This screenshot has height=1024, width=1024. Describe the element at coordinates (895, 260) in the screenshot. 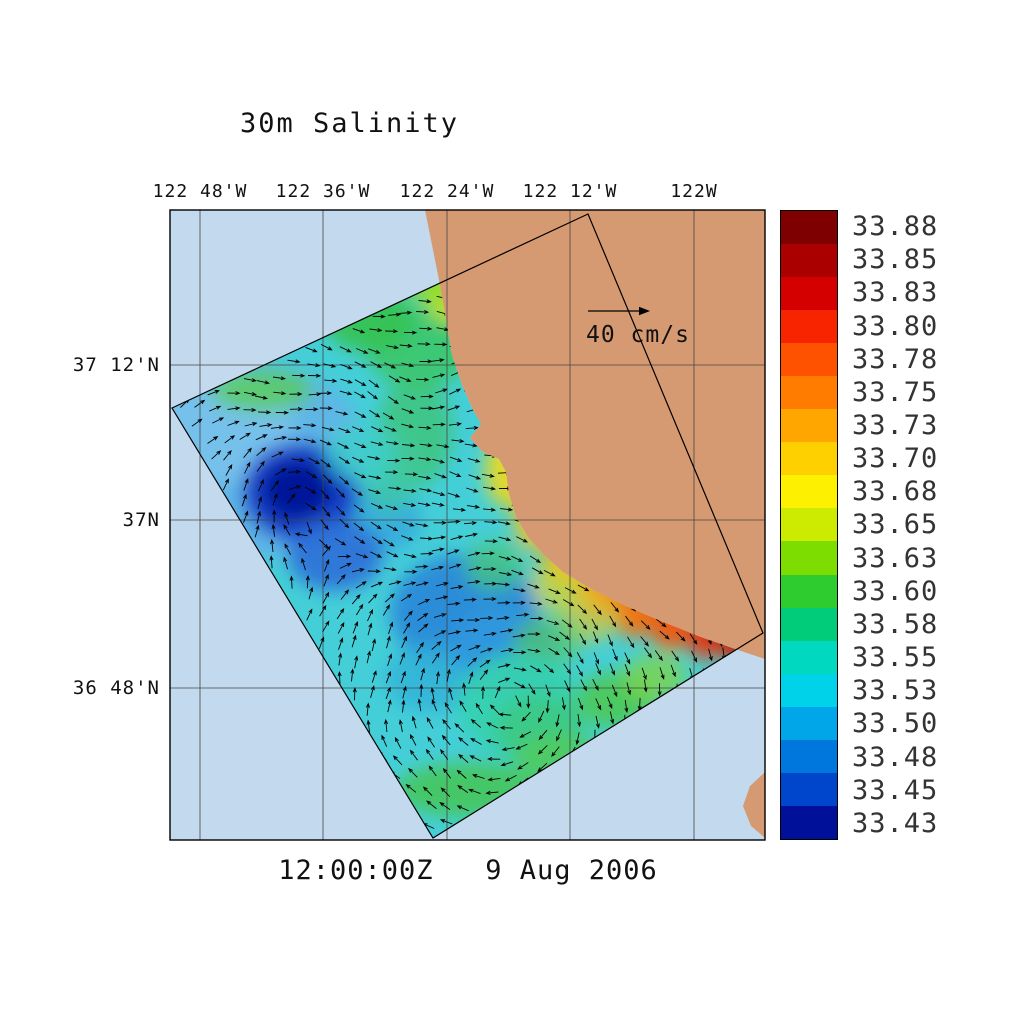

I see `colorbar-label: 33.85` at that location.